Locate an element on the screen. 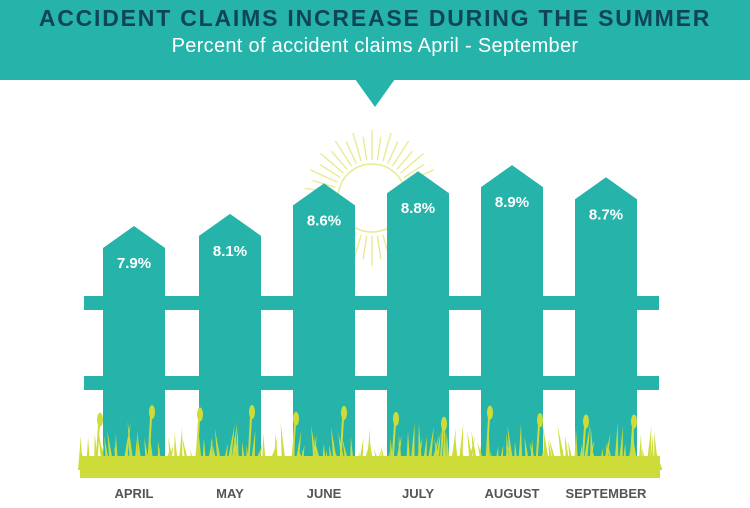 The image size is (750, 508). bar-june is located at coordinates (324, 326).